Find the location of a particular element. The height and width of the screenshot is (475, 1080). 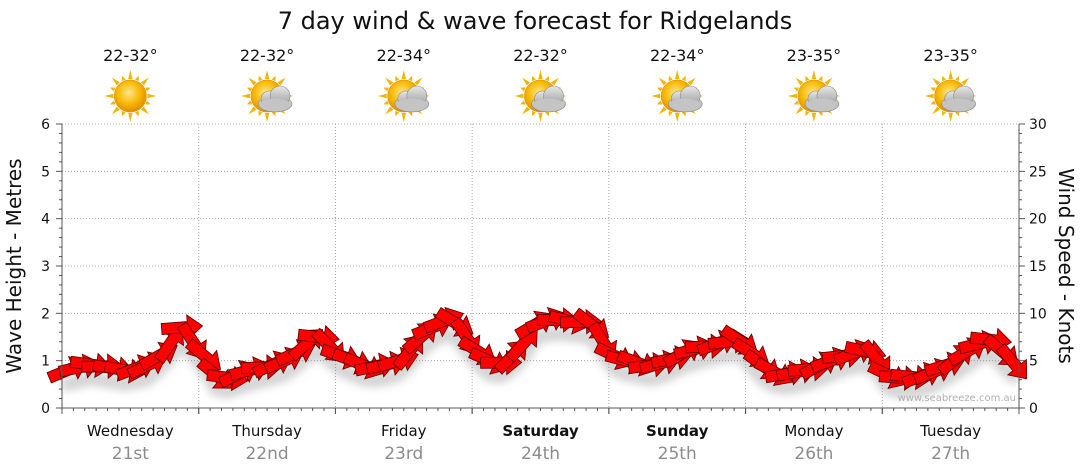

day-column-sunday: 22-34° Sunday 25th is located at coordinates (677, 255).